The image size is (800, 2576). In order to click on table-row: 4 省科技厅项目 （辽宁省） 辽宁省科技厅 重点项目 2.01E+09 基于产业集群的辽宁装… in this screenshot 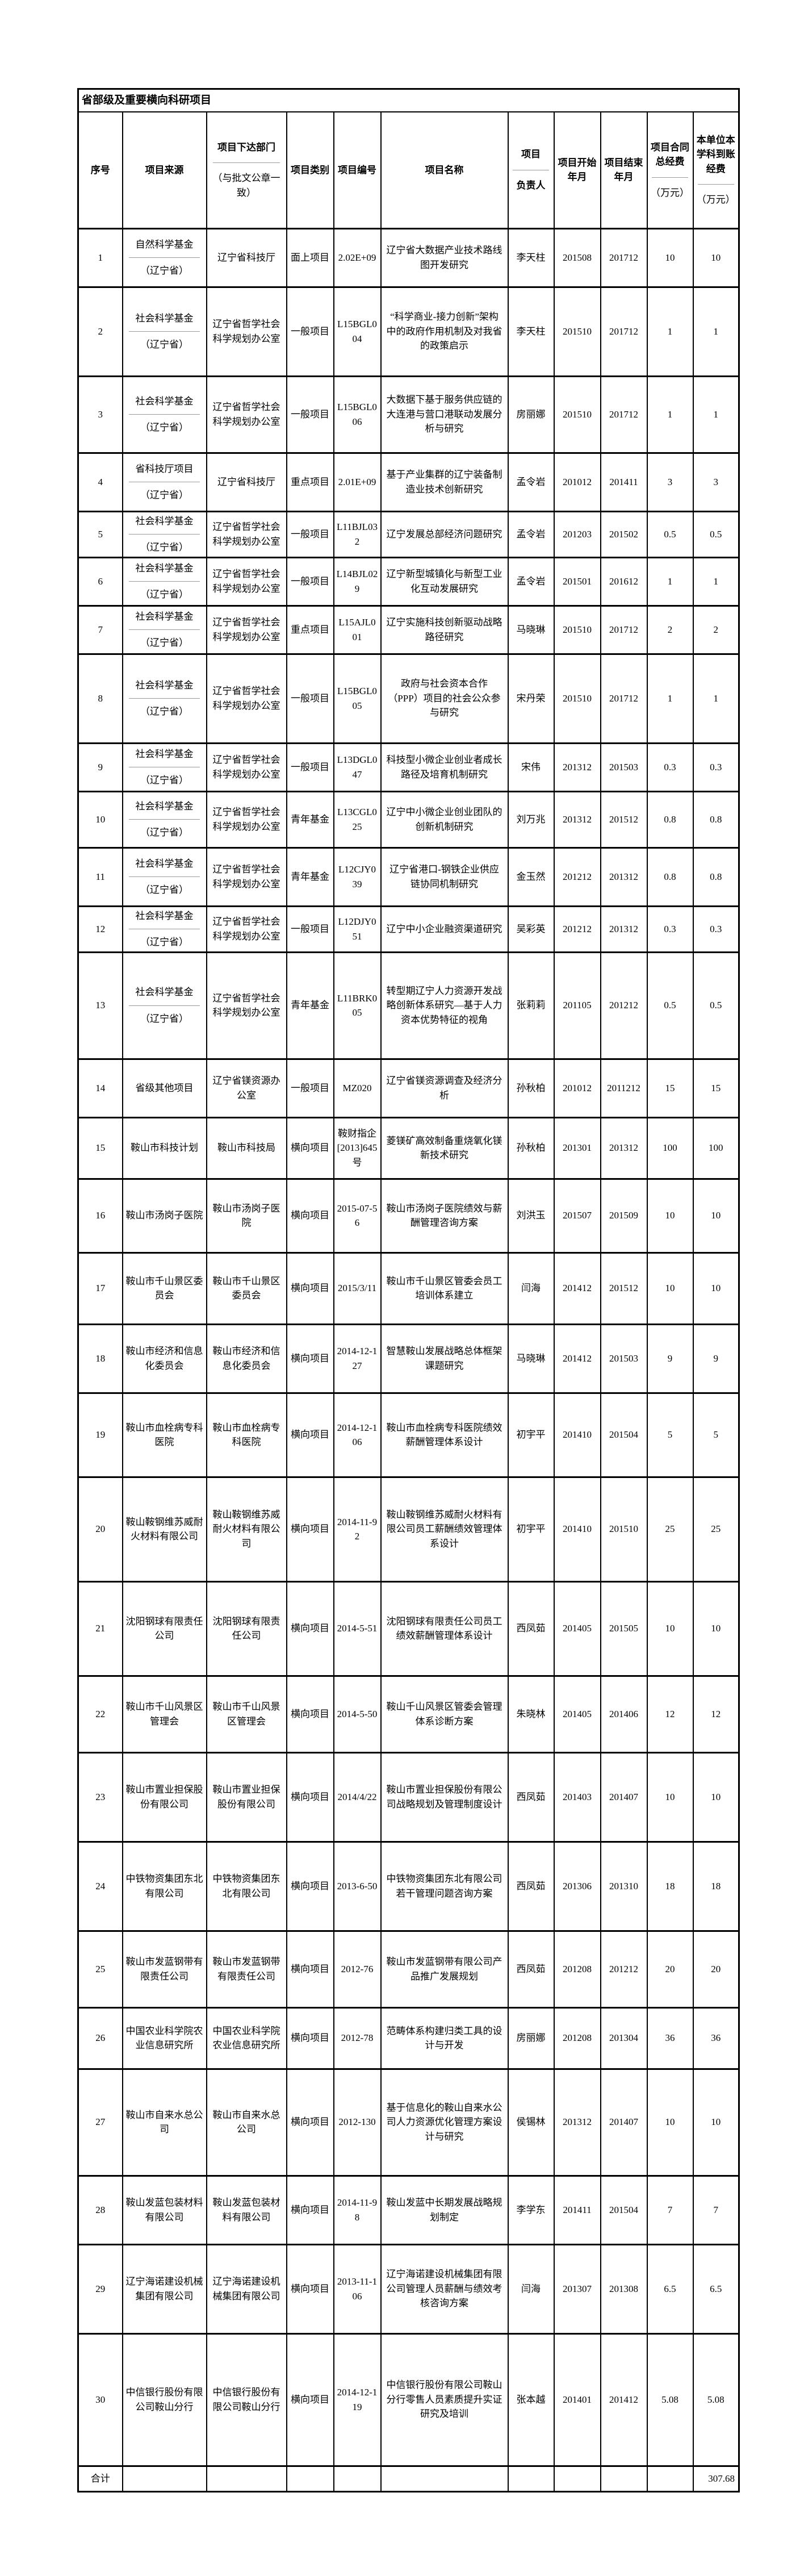, I will do `click(408, 482)`.